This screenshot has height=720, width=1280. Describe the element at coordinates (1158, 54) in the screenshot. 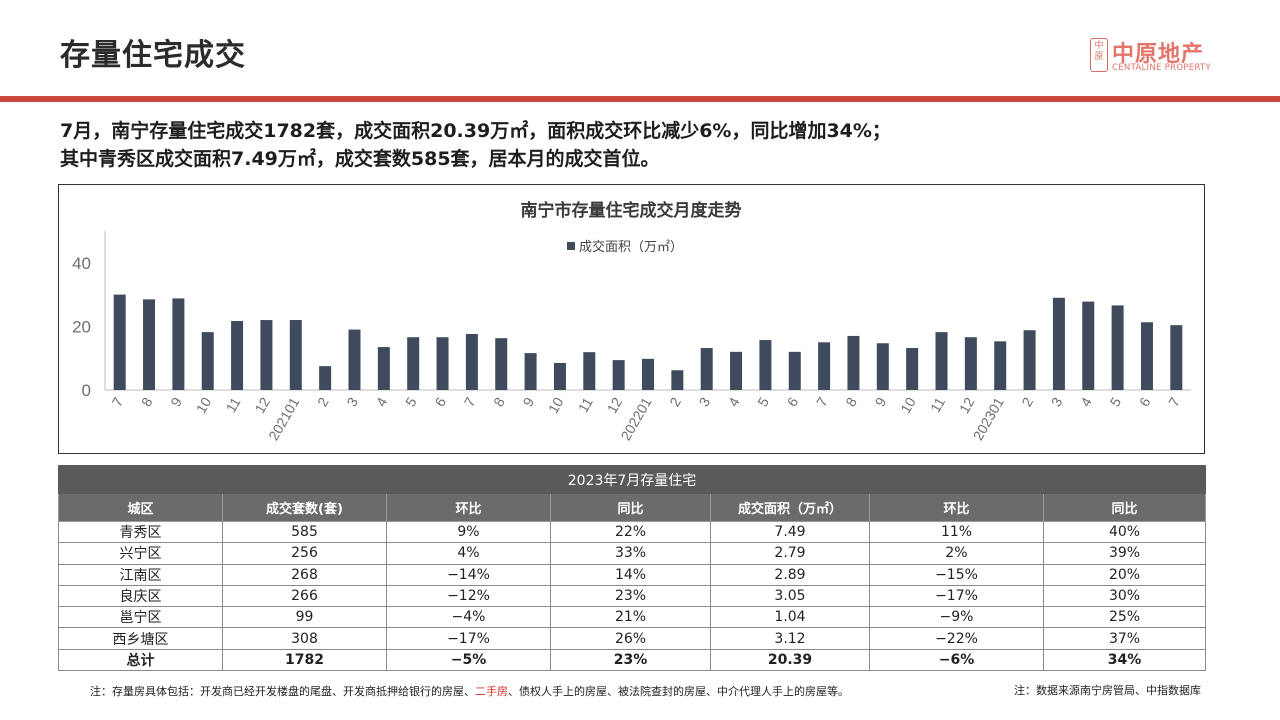

I see `logo-name-cn: 中原地产` at that location.